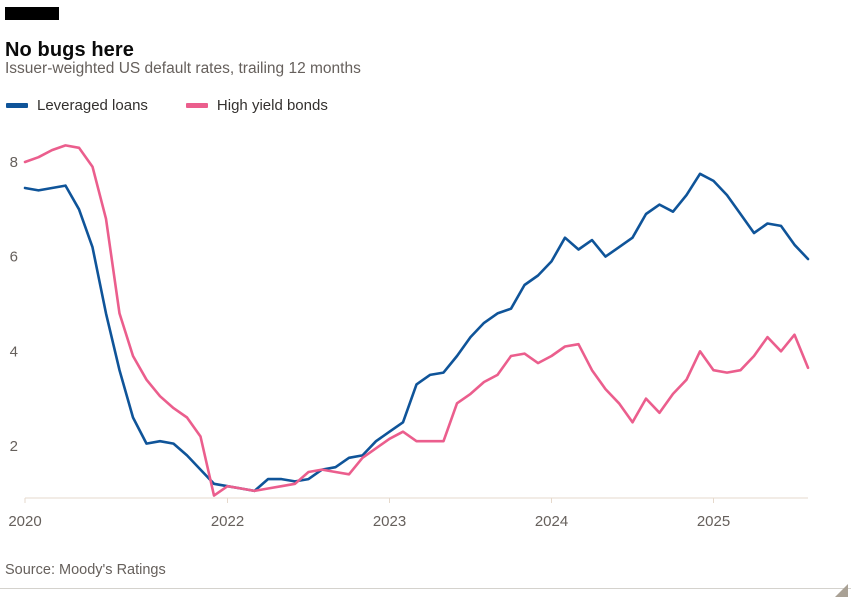 The height and width of the screenshot is (601, 851). I want to click on x-tick-label: 2025, so click(713, 521).